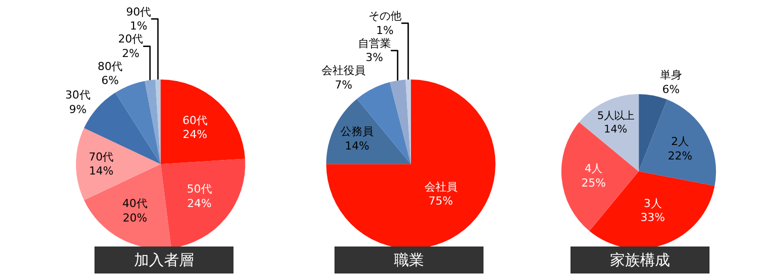 This screenshot has width=768, height=278. What do you see at coordinates (101, 157) in the screenshot?
I see `slice-label: 70代` at bounding box center [101, 157].